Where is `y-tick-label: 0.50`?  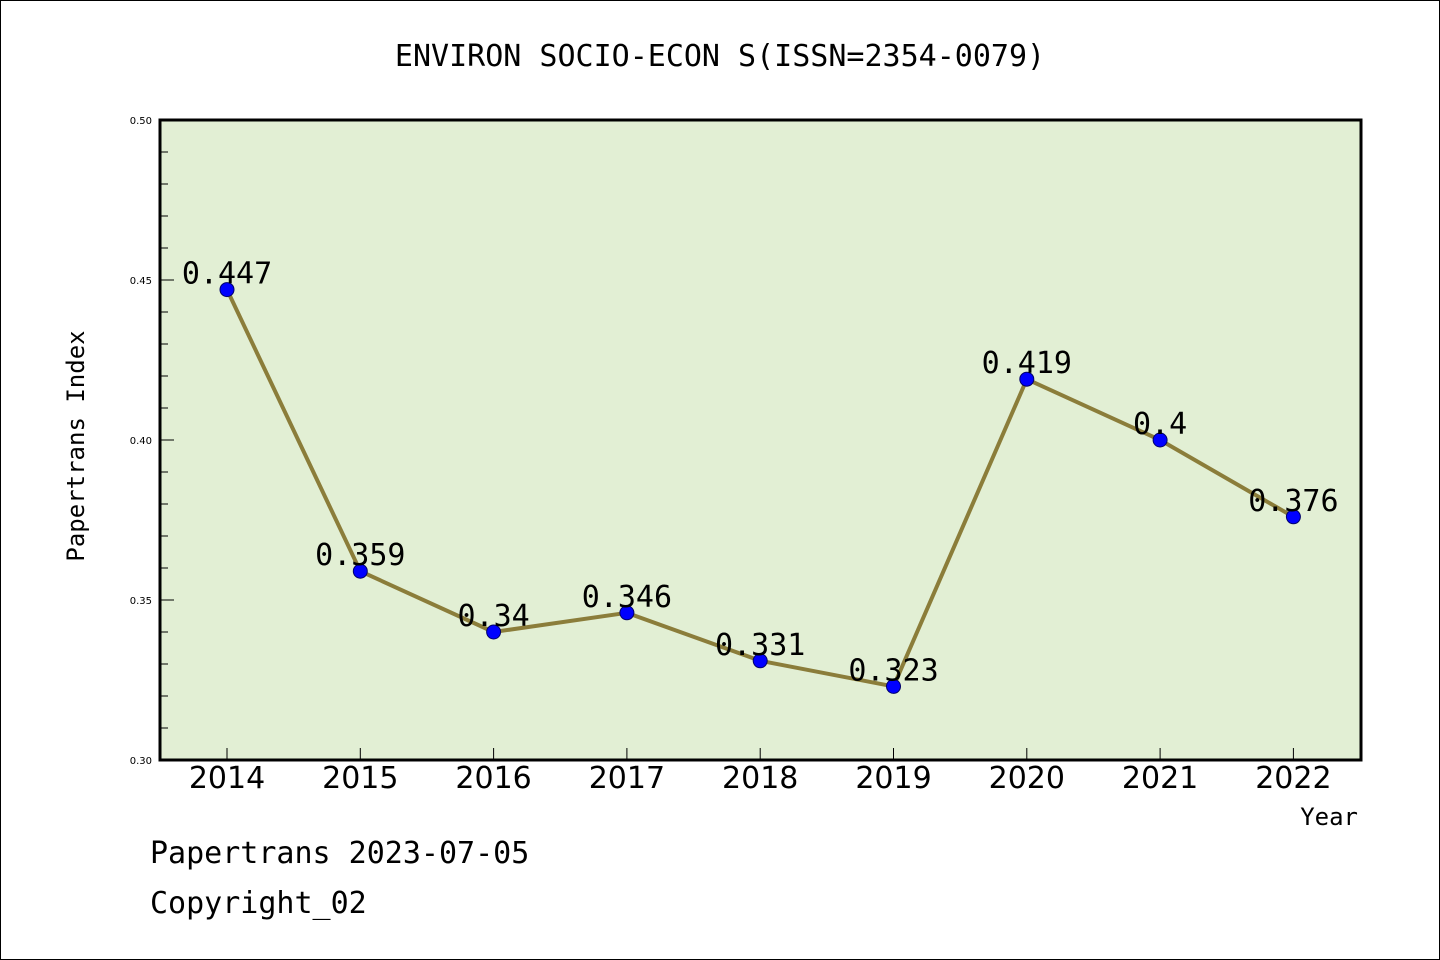
y-tick-label: 0.50 is located at coordinates (141, 121).